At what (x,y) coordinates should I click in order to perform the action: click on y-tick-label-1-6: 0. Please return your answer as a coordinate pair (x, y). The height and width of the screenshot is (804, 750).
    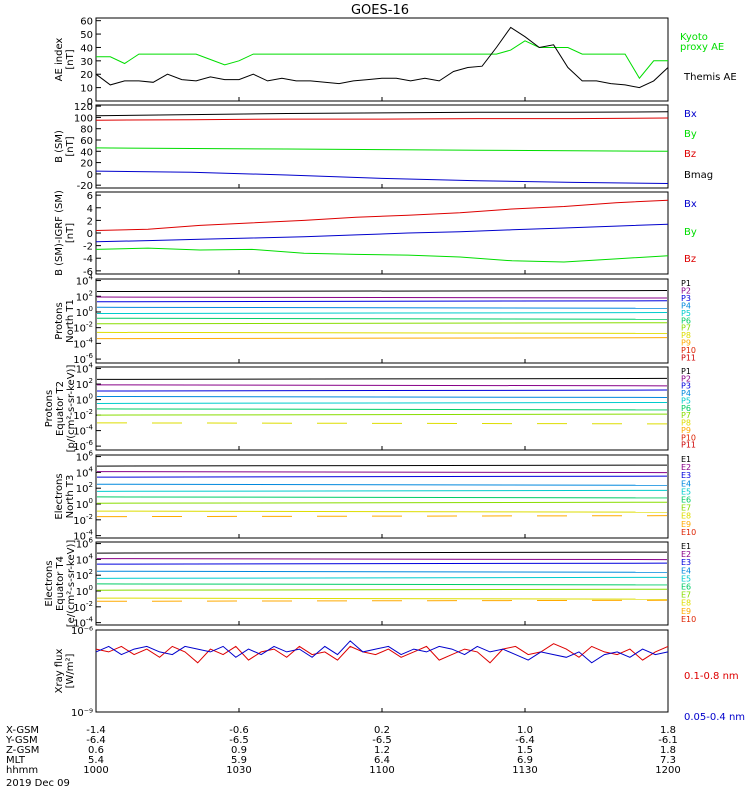
    Looking at the image, I should click on (90, 175).